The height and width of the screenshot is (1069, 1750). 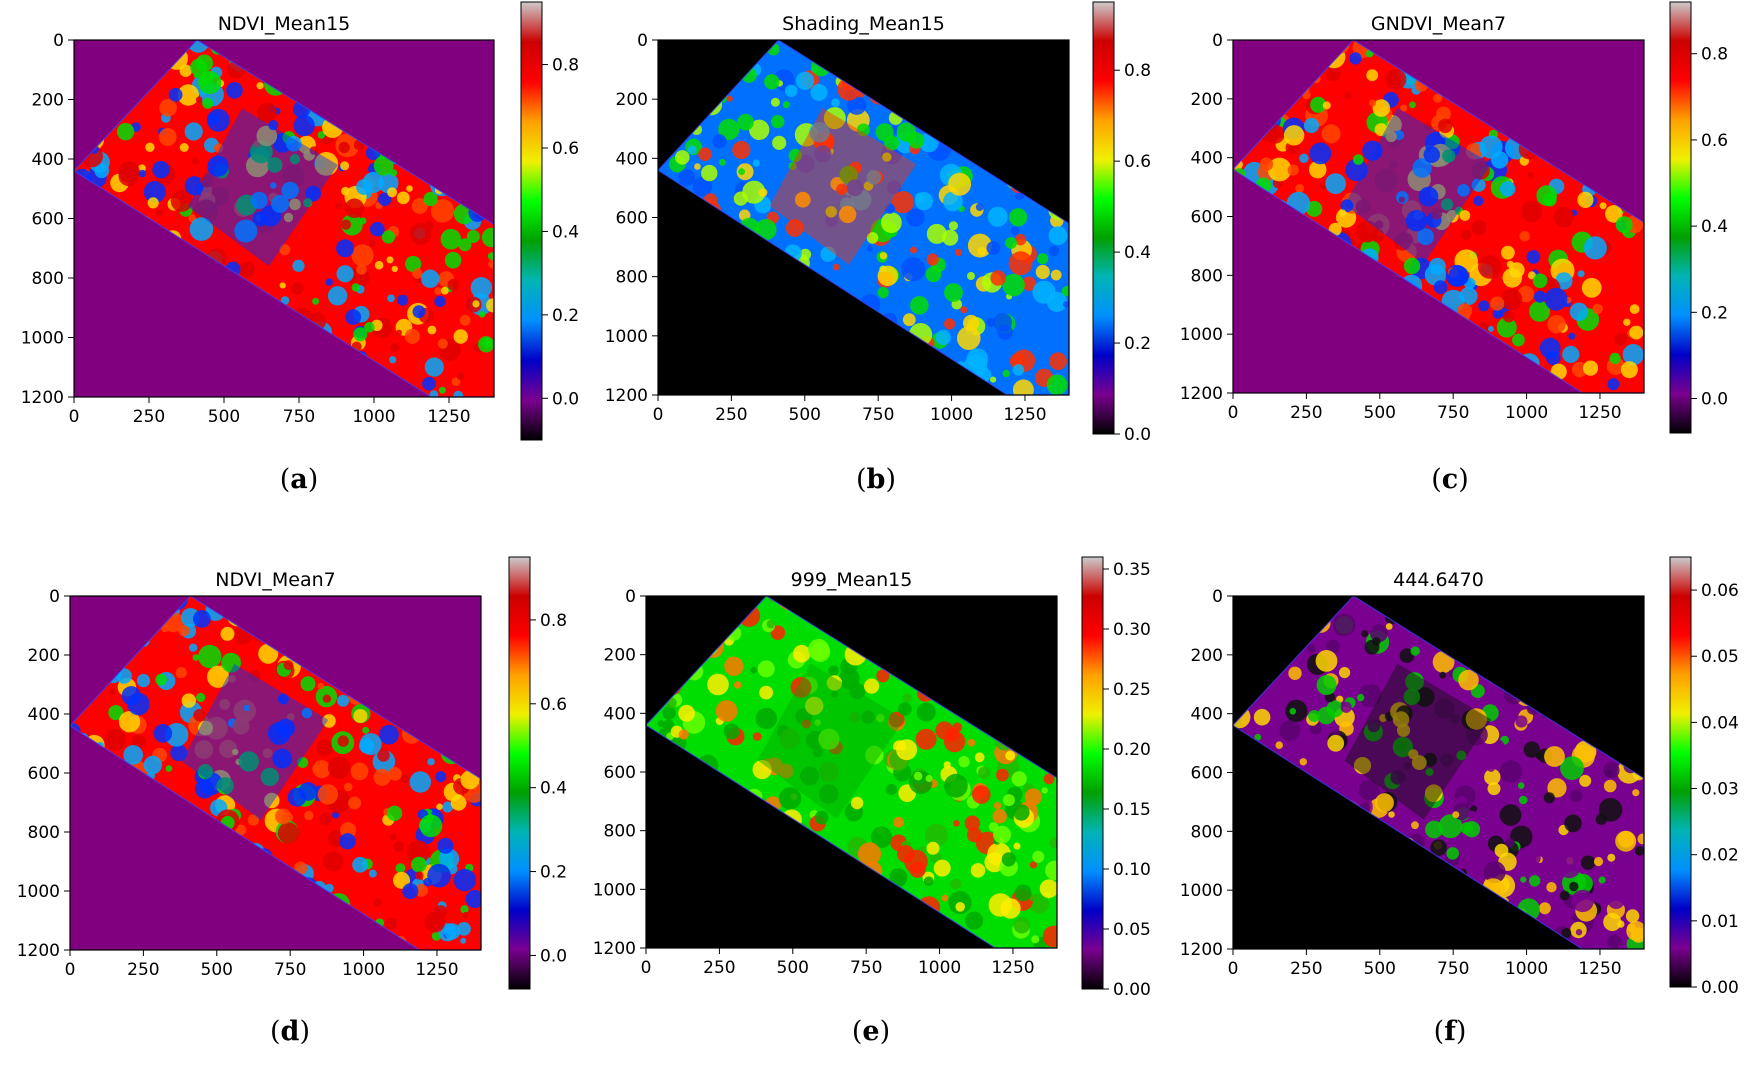 I want to click on panel-title: 444.6470, so click(x=1438, y=580).